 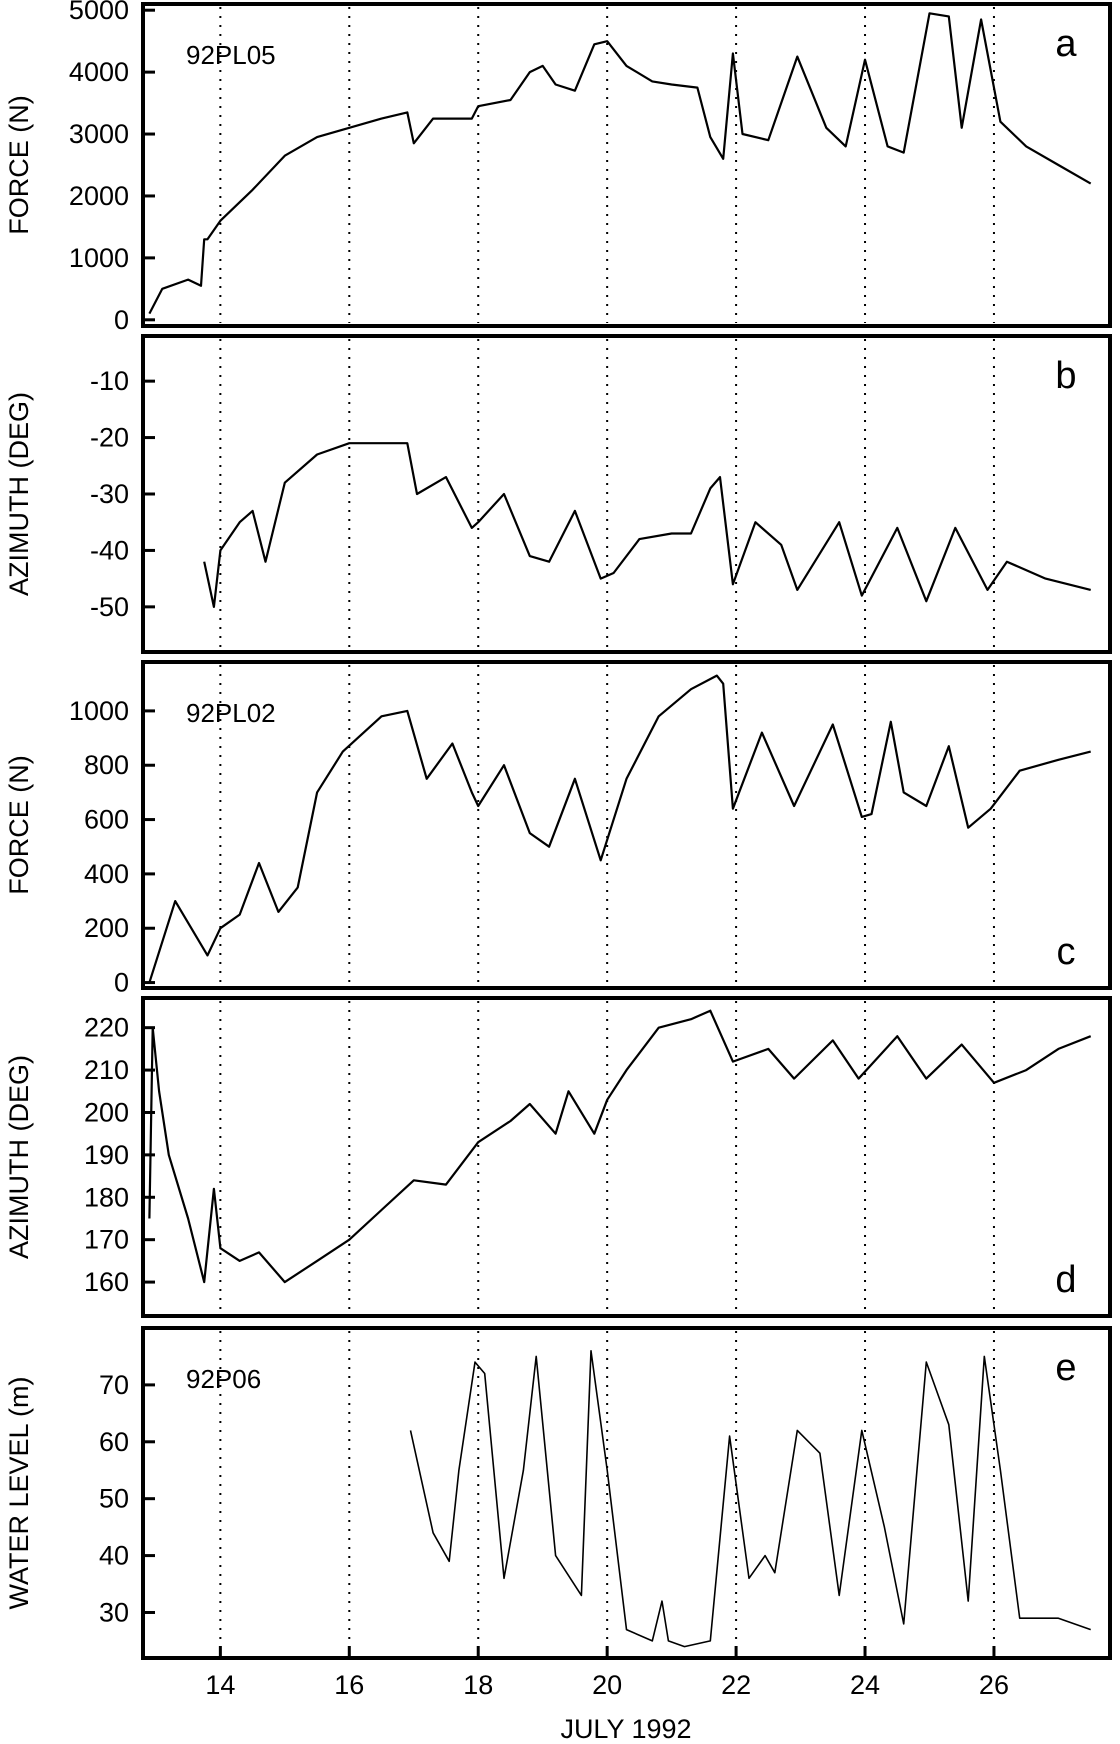 What do you see at coordinates (620, 163) in the screenshot?
I see `series-line-a` at bounding box center [620, 163].